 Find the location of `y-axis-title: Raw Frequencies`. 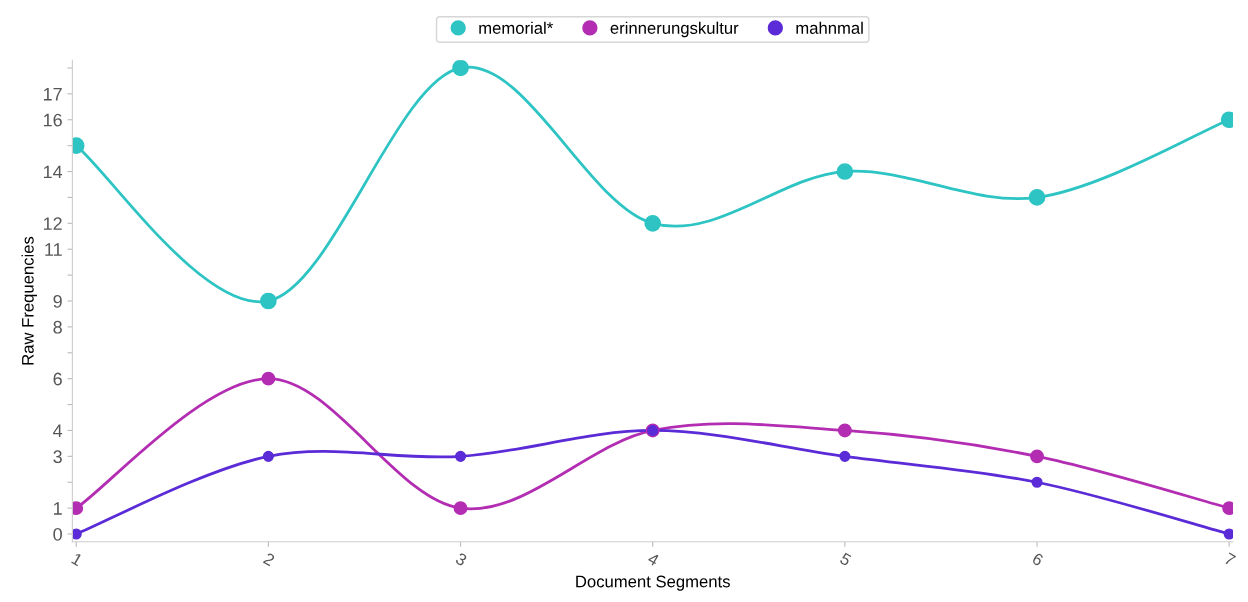

y-axis-title: Raw Frequencies is located at coordinates (29, 300).